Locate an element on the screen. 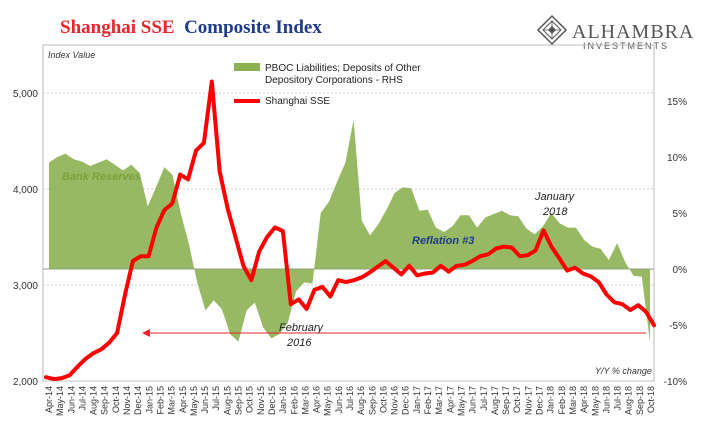  chart-title-part1: Shanghai SSE is located at coordinates (117, 27).